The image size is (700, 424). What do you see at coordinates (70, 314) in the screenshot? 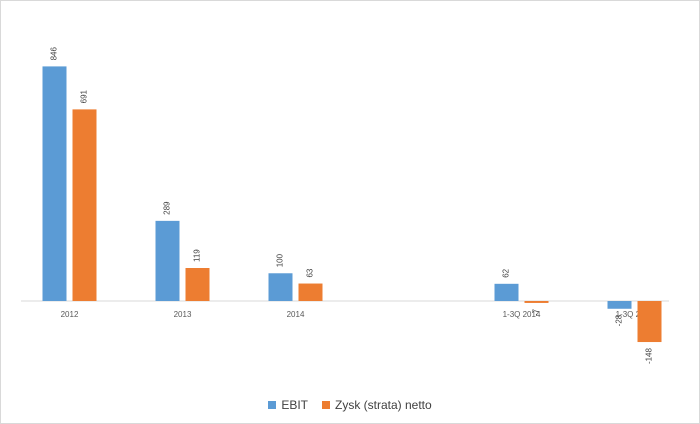
I see `x-tick-label: 2012` at bounding box center [70, 314].